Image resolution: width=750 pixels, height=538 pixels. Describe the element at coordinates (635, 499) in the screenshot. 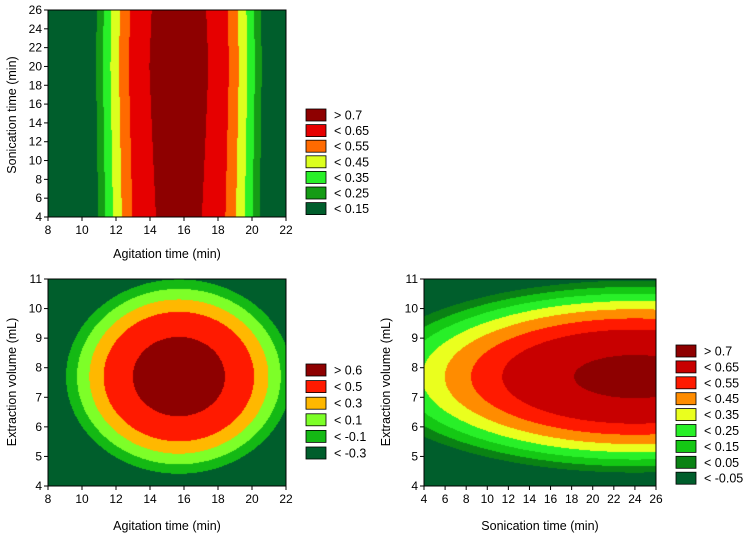

I see `x-tick-label: 24` at that location.